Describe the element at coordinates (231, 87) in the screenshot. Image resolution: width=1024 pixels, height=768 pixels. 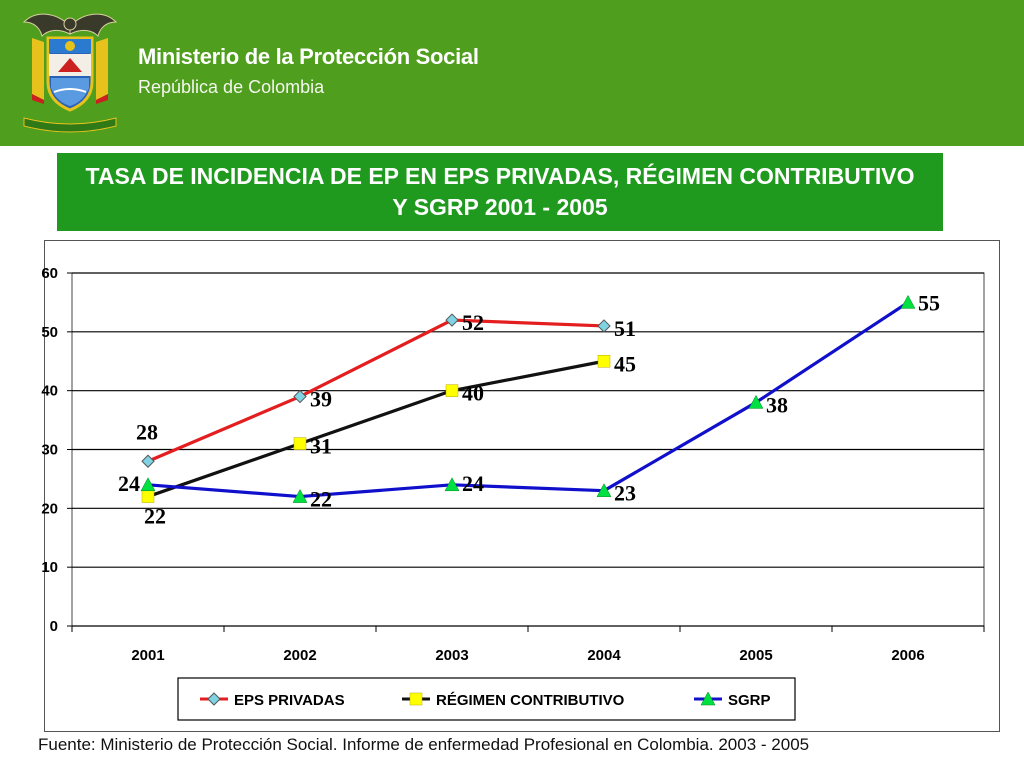
I see `country-name: República de Colombia` at that location.